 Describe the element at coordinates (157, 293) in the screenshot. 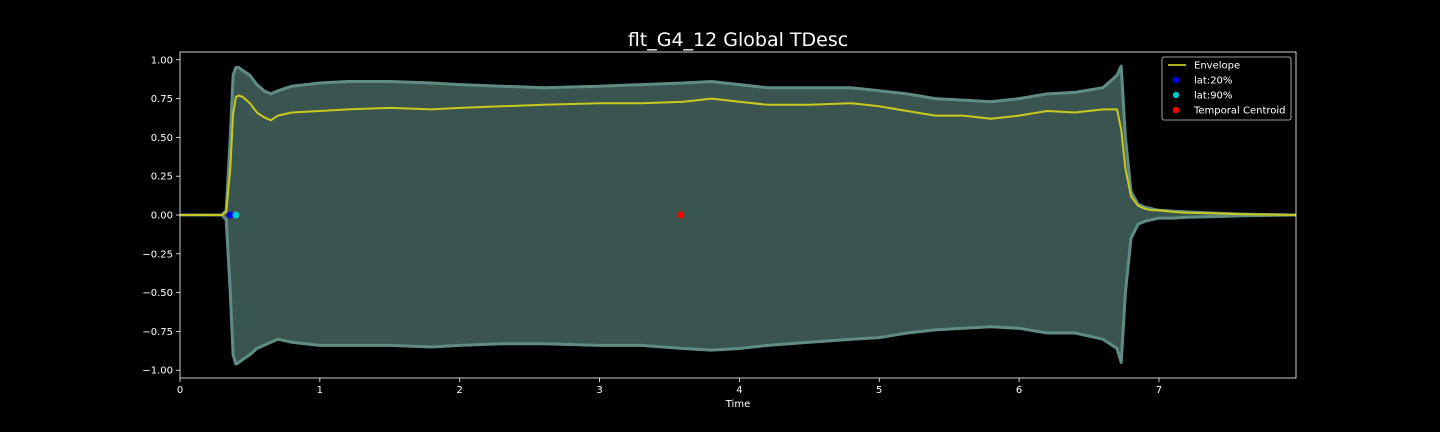

I see `y-tick-label-6: −0.50` at that location.